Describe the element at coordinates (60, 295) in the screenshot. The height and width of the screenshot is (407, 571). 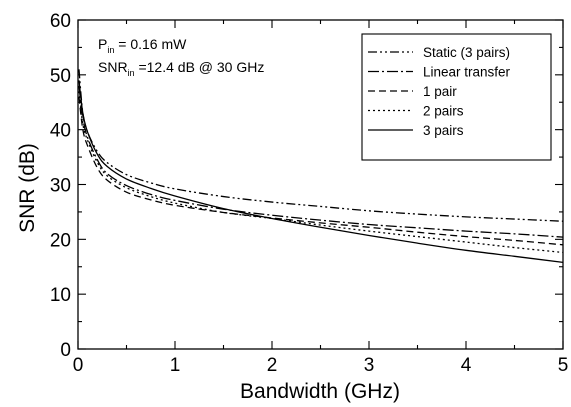
I see `y-tick-label: 10` at that location.